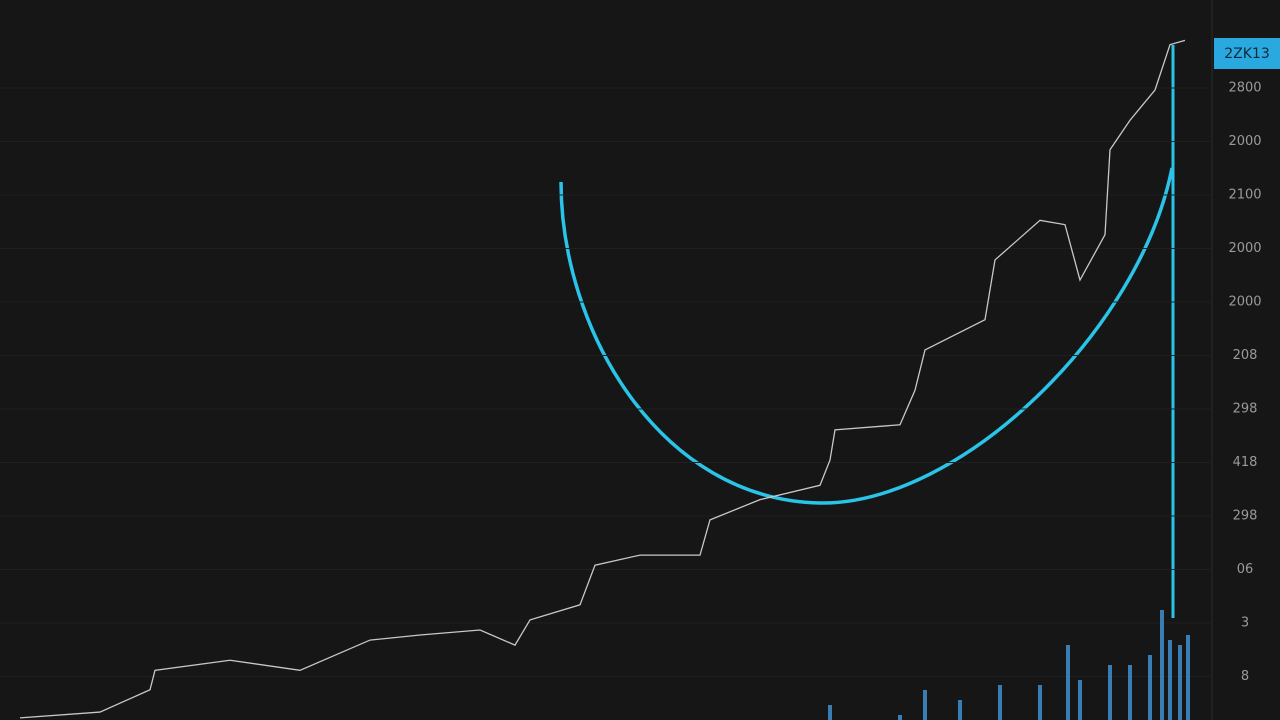 This screenshot has width=1280, height=720. What do you see at coordinates (1245, 623) in the screenshot?
I see `axis-label: 3` at bounding box center [1245, 623].